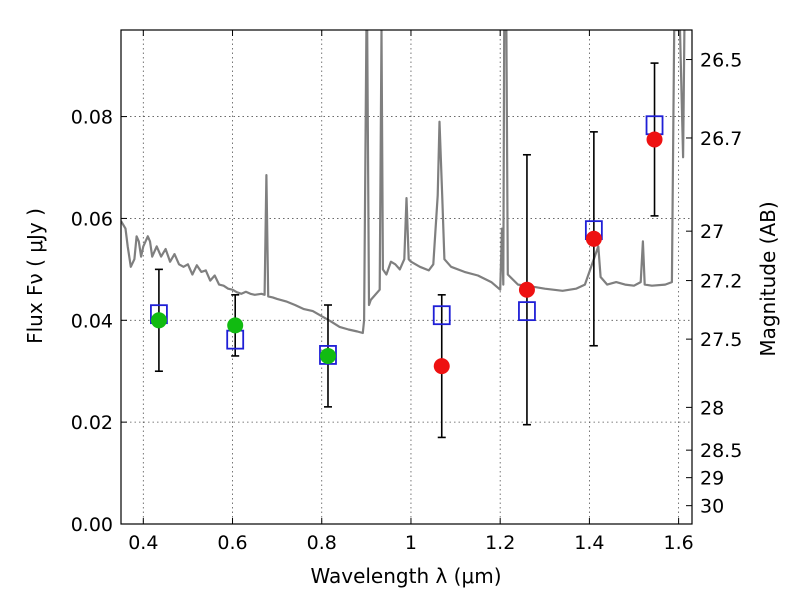  Describe the element at coordinates (721, 61) in the screenshot. I see `right-tick-label-0: 26.5` at that location.